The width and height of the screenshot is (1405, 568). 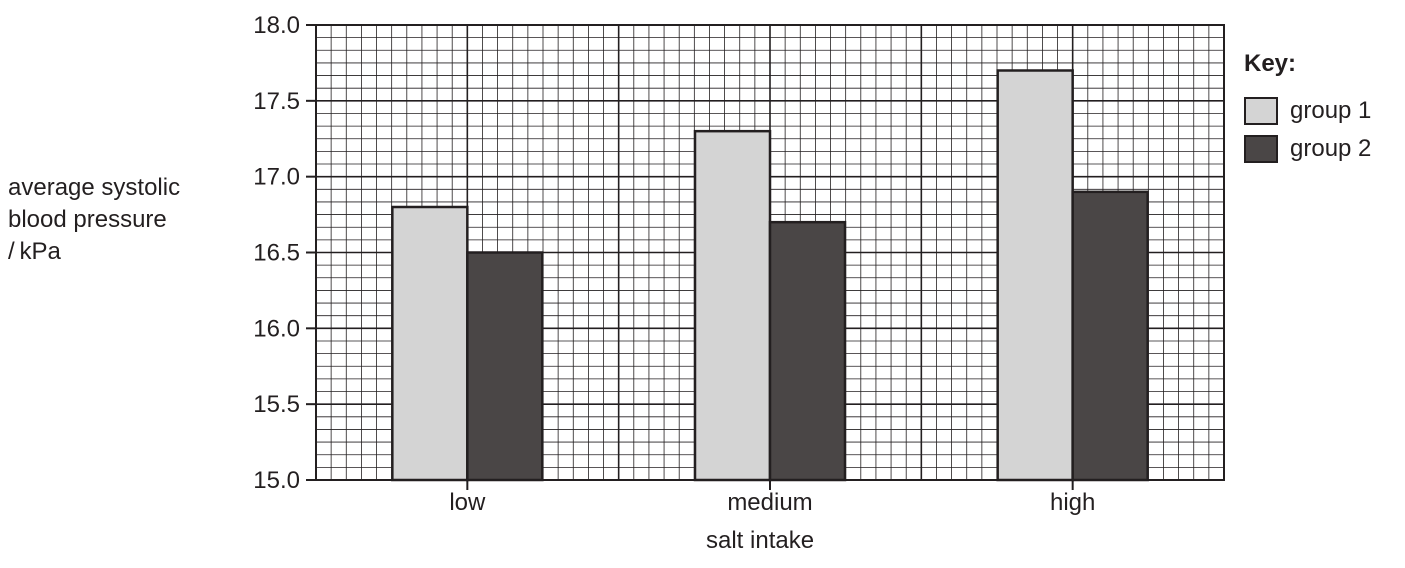 I want to click on legend-title: Key:, so click(x=1270, y=63).